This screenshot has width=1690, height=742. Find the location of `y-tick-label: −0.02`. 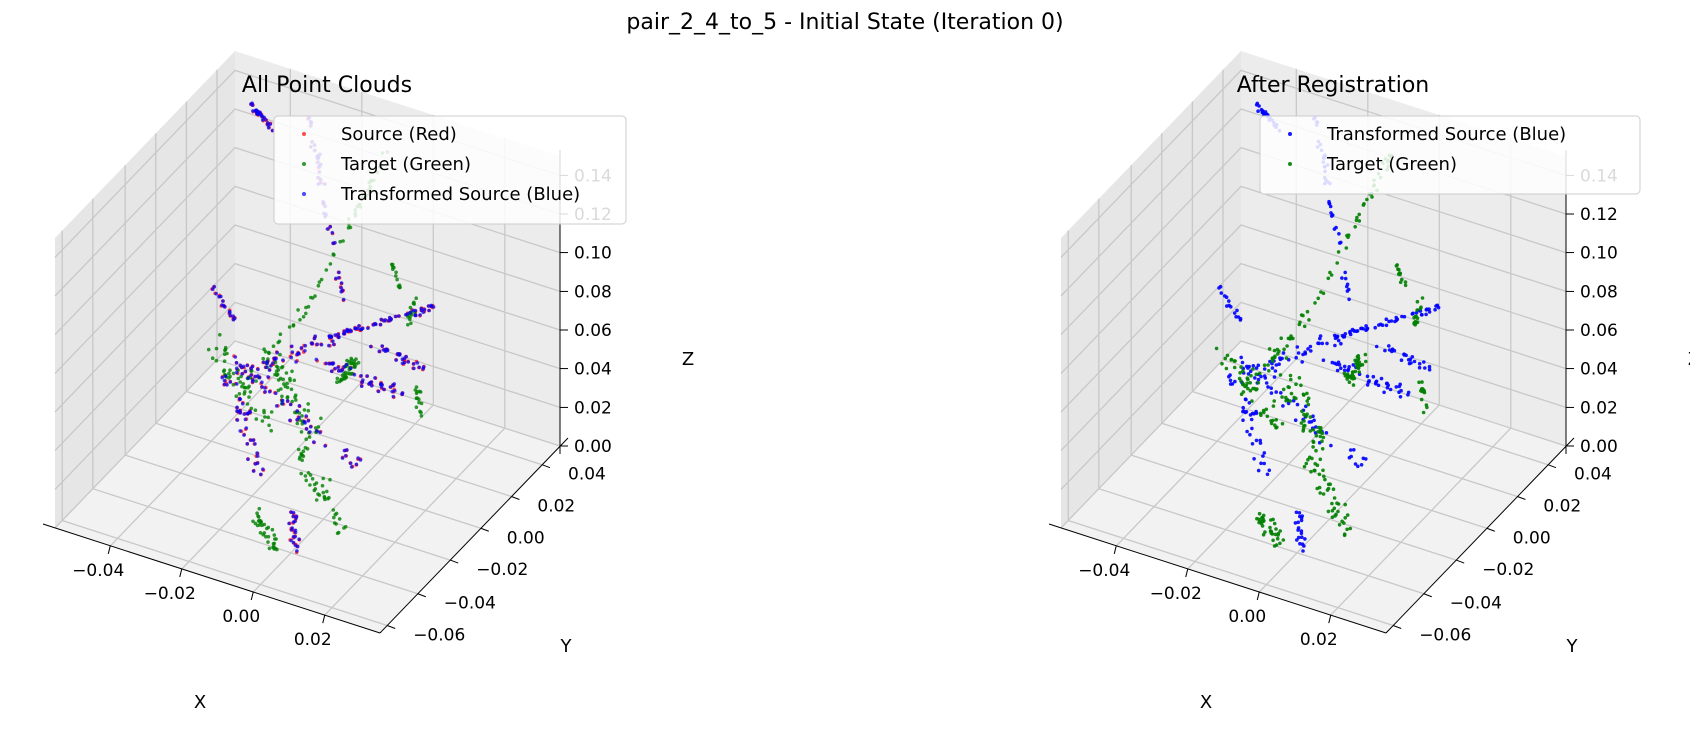

y-tick-label: −0.02 is located at coordinates (1508, 570).